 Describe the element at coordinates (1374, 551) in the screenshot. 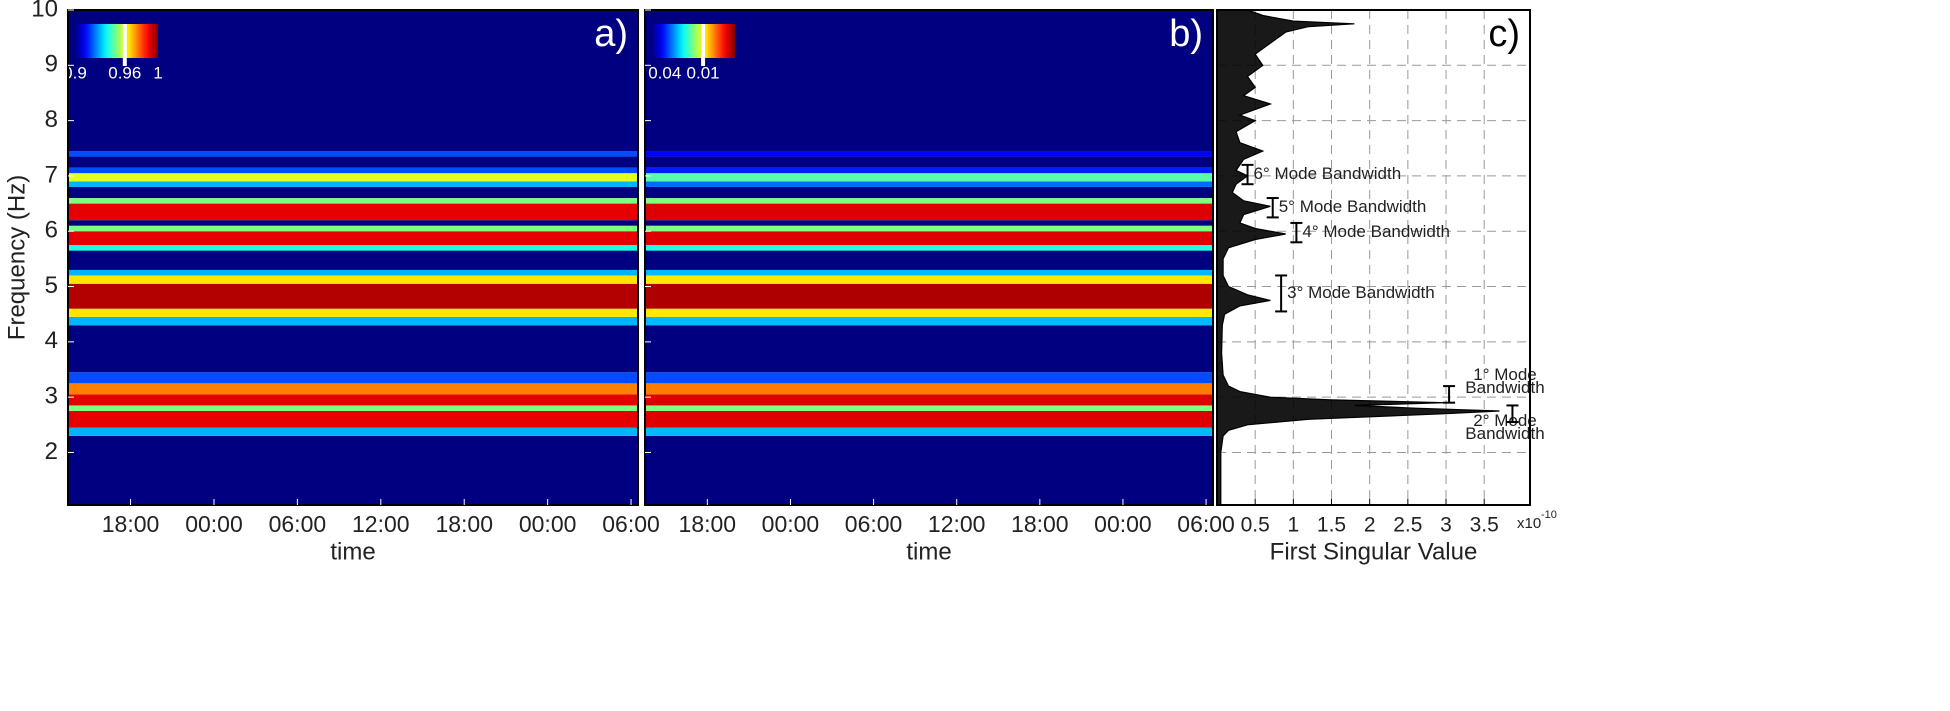

I see `x-axis-label: First Singular Value` at that location.